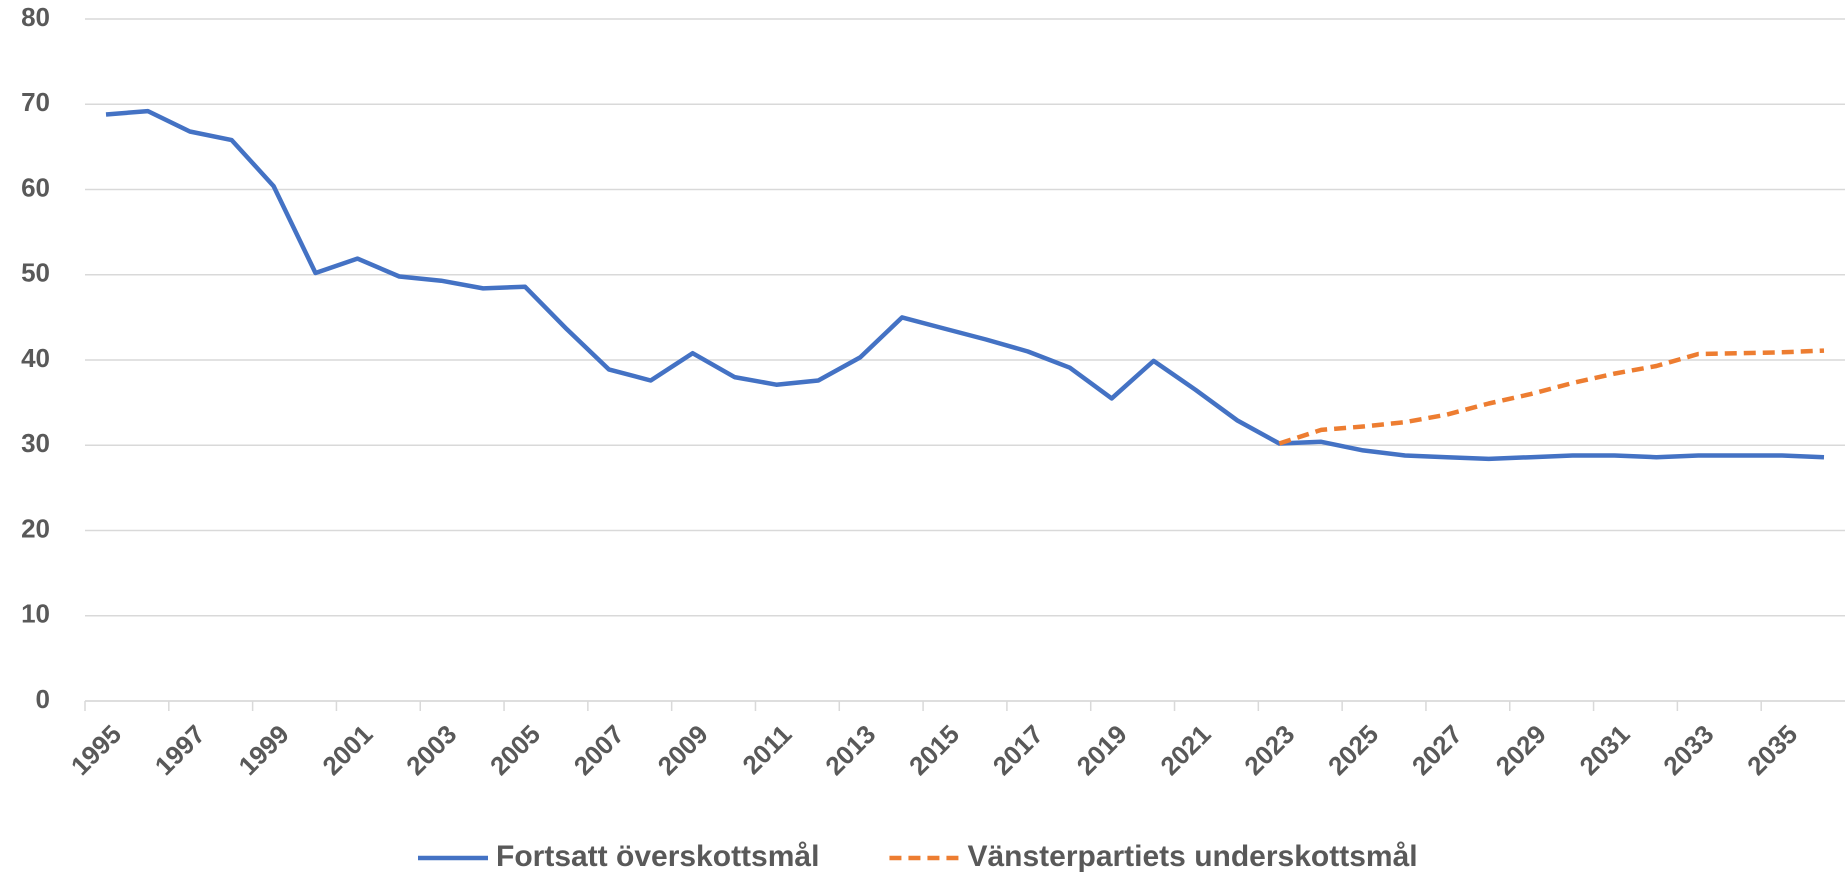 This screenshot has height=878, width=1847. What do you see at coordinates (35, 187) in the screenshot?
I see `y-tick-label: 60` at bounding box center [35, 187].